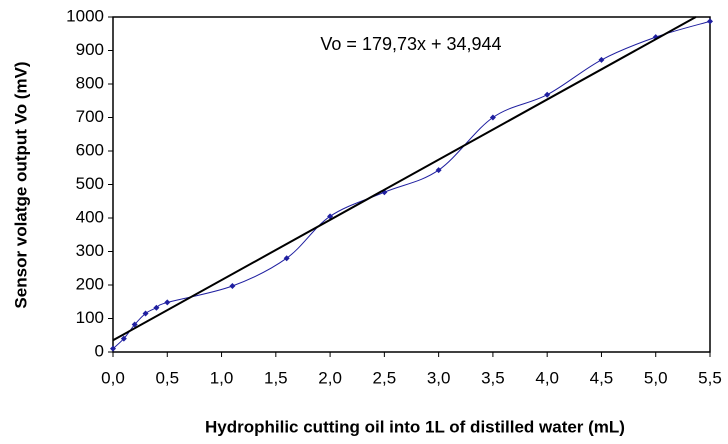 The width and height of the screenshot is (728, 444). What do you see at coordinates (439, 377) in the screenshot?
I see `x-tick-label: 3,0` at bounding box center [439, 377].